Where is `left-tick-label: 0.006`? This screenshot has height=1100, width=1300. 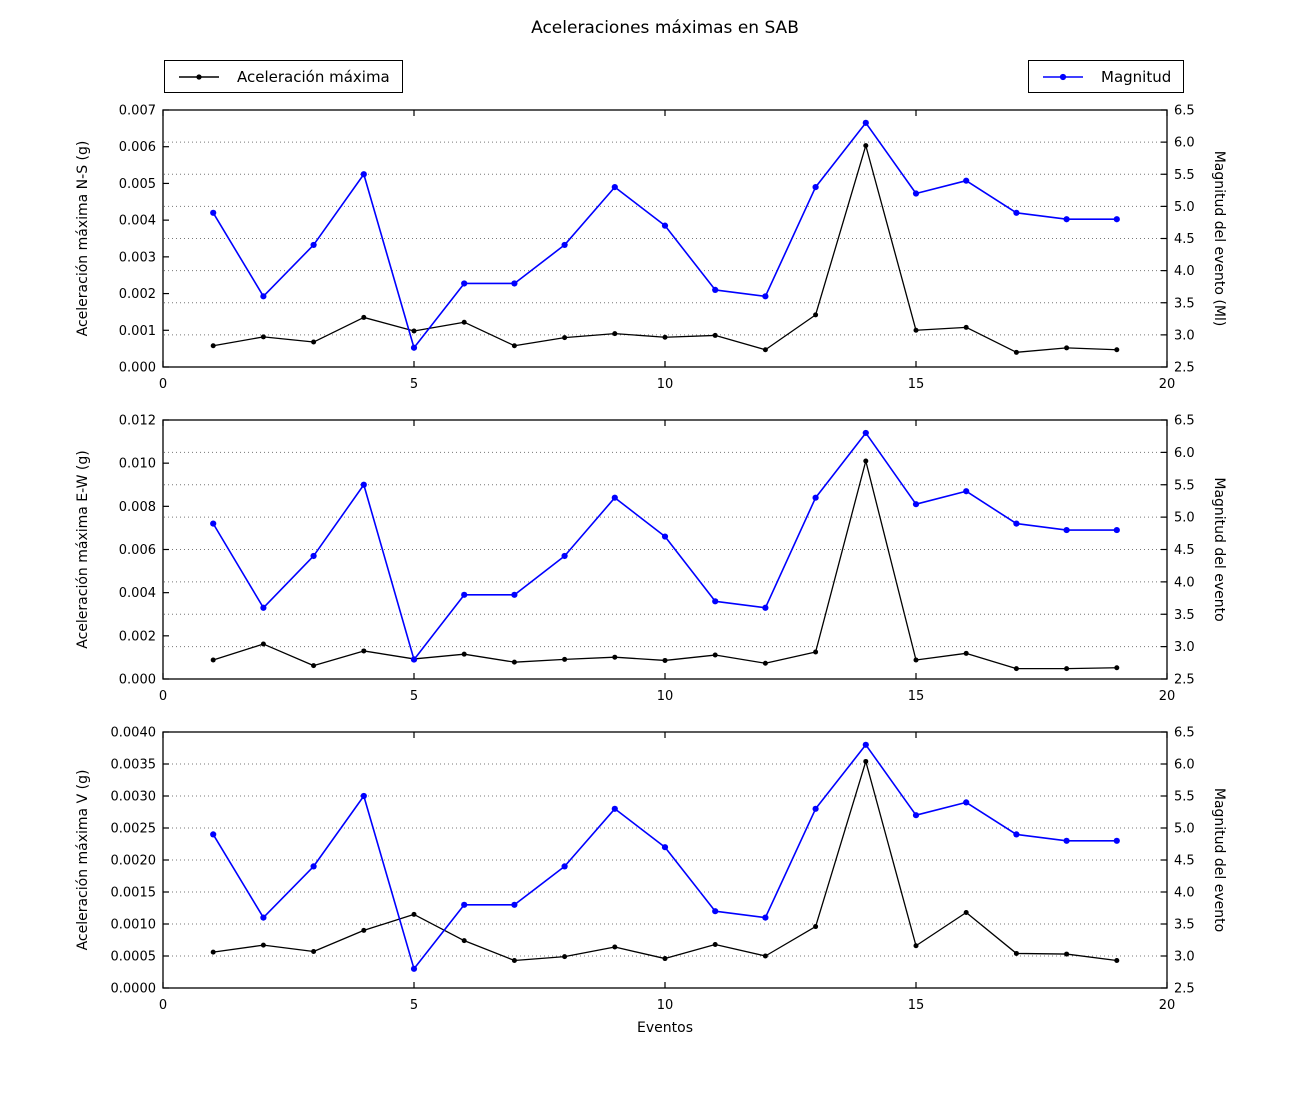 left-tick-label: 0.006 is located at coordinates (137, 550).